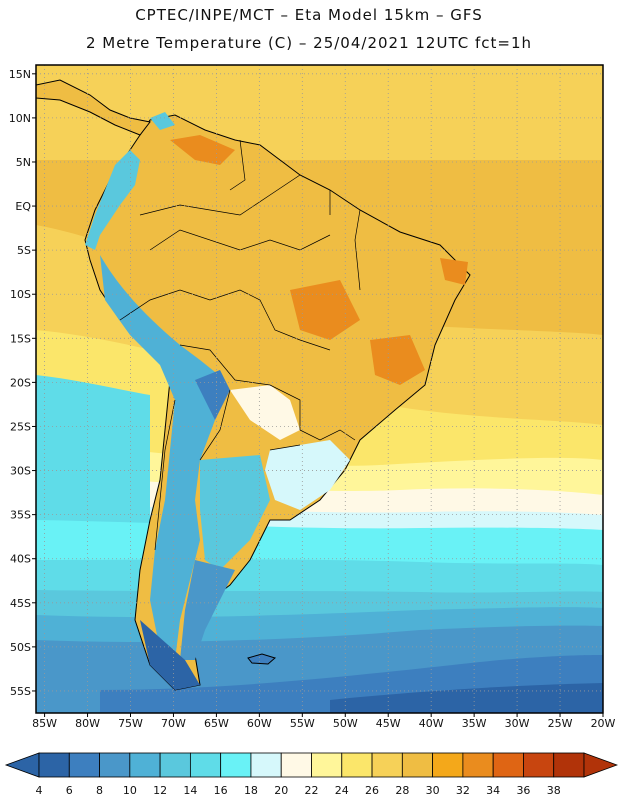  What do you see at coordinates (173, 723) in the screenshot?
I see `lon-label: 70W` at bounding box center [173, 723].